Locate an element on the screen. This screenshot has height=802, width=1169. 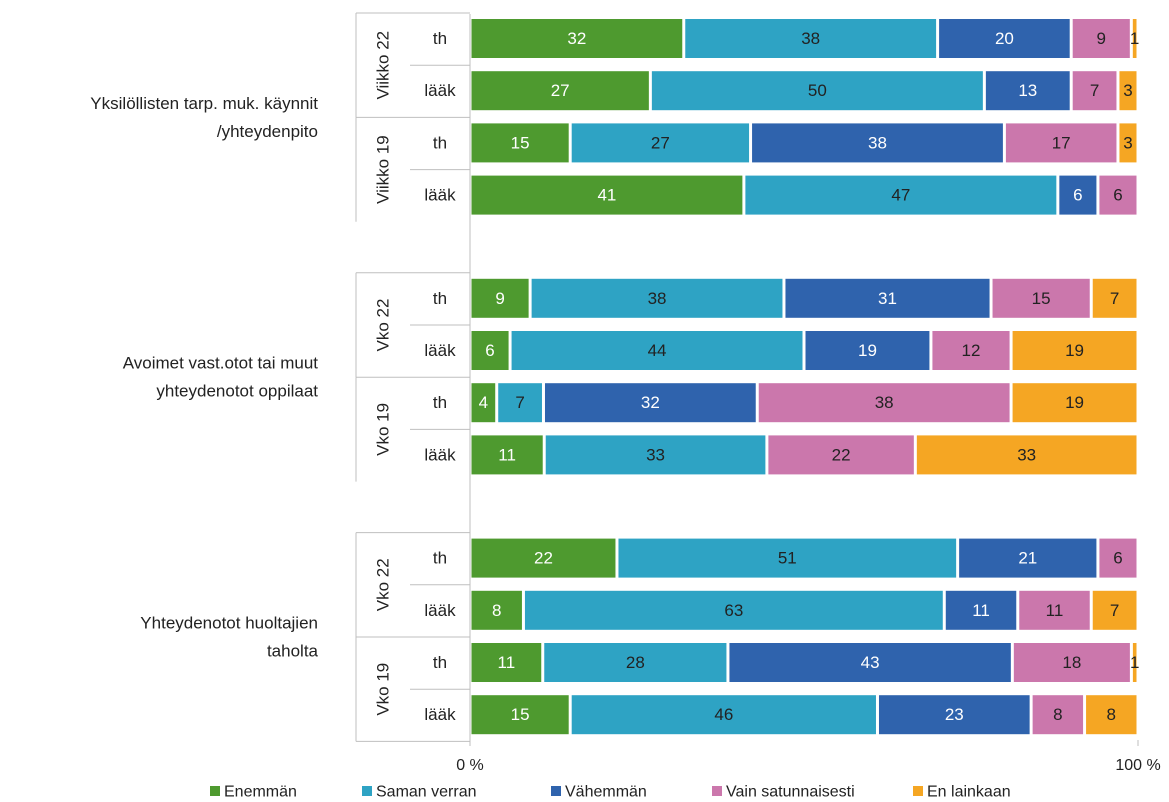
data-label: 12 is located at coordinates (971, 350).